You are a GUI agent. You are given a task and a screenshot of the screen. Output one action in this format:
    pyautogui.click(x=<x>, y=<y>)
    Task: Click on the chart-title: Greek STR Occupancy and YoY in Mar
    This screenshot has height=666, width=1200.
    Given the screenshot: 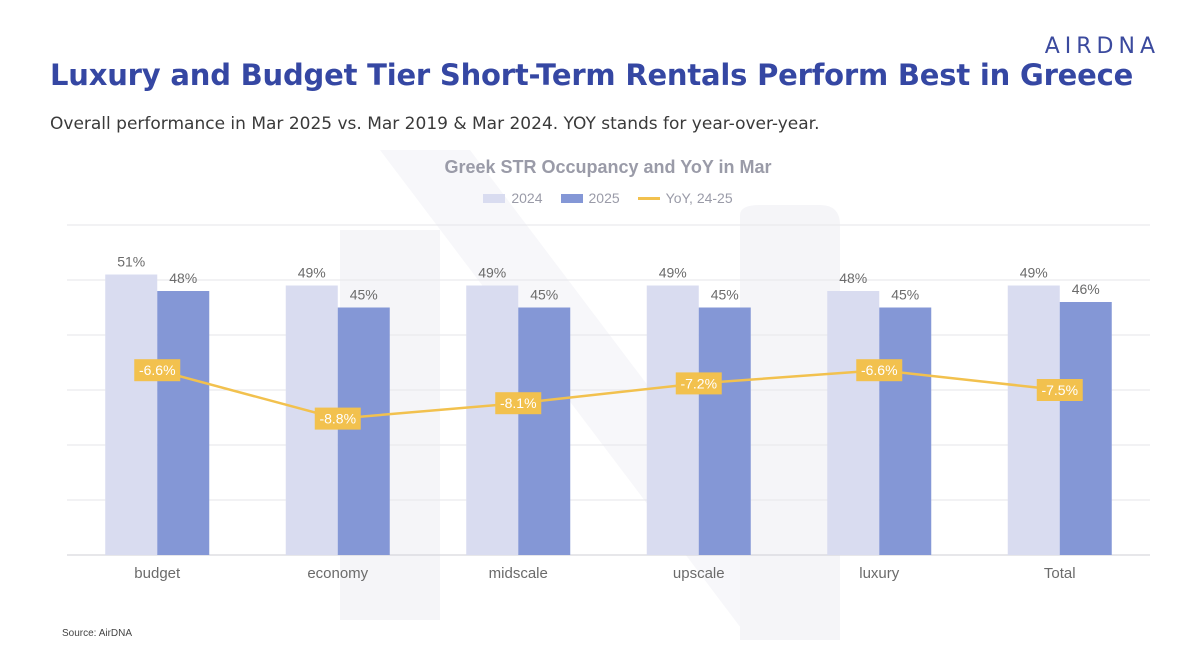 What is the action you would take?
    pyautogui.click(x=608, y=167)
    